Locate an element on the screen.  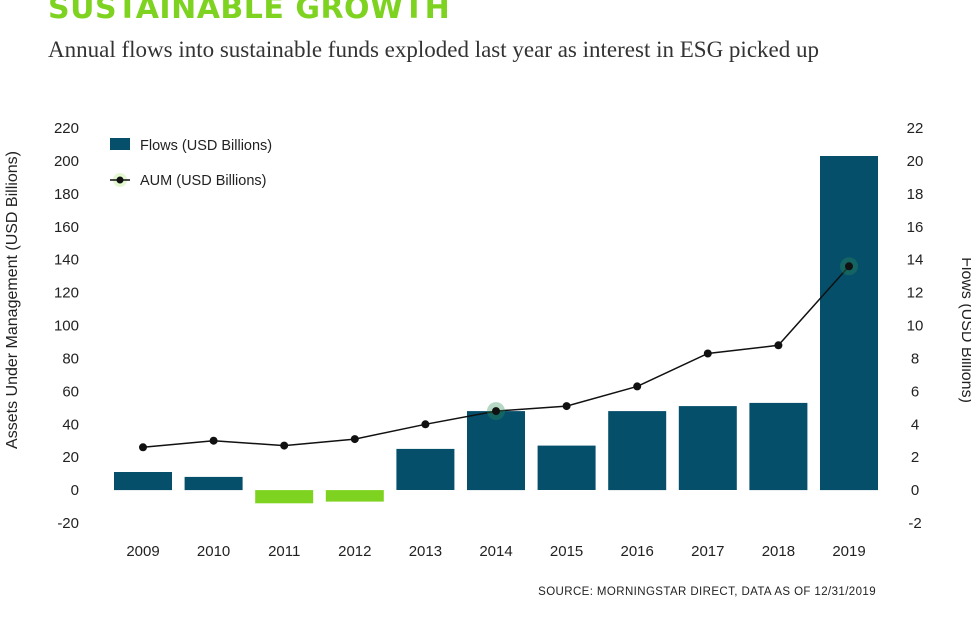
aum-point-2019 is located at coordinates (849, 266).